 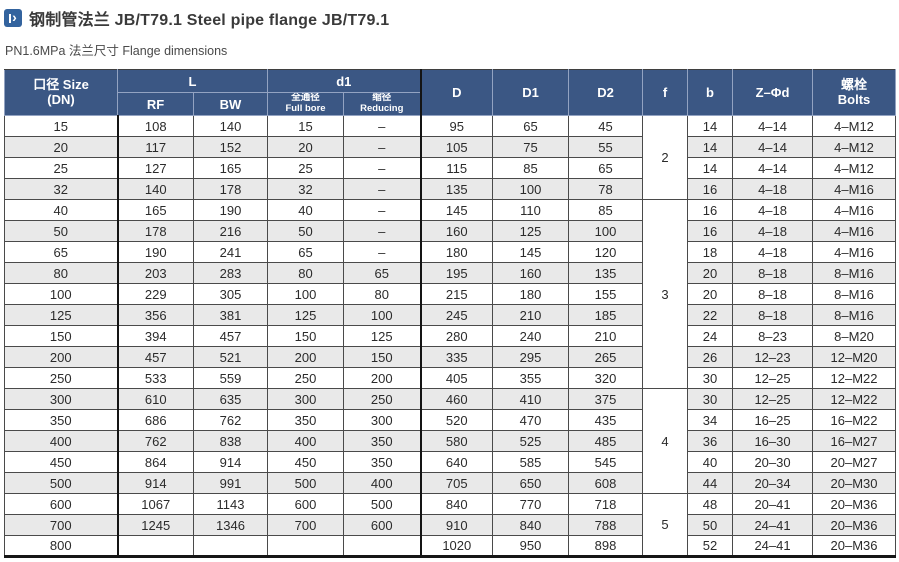 I want to click on cell-b: 34, so click(x=710, y=420).